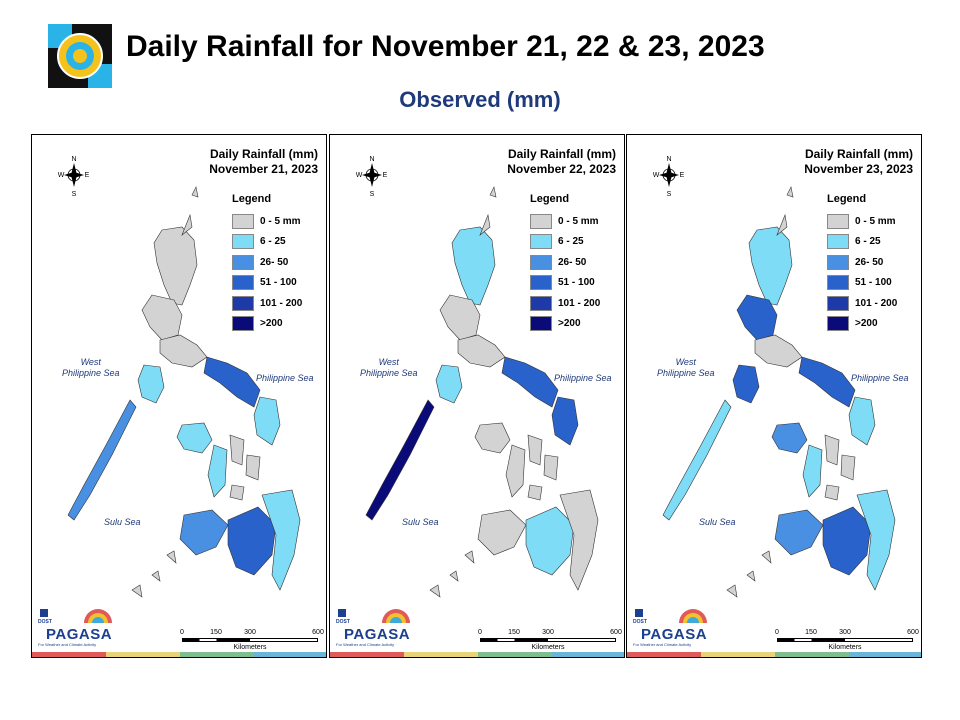 This screenshot has width=960, height=720. What do you see at coordinates (45, 622) in the screenshot?
I see `dost-label: DOST` at bounding box center [45, 622].